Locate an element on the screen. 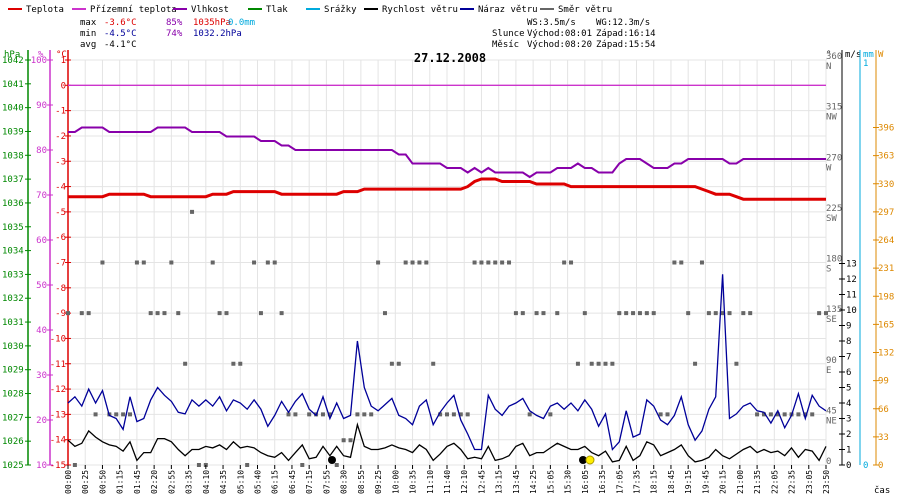 This screenshot has height=500, width=900. hpa-tick-label: 1039 is located at coordinates (13, 132).